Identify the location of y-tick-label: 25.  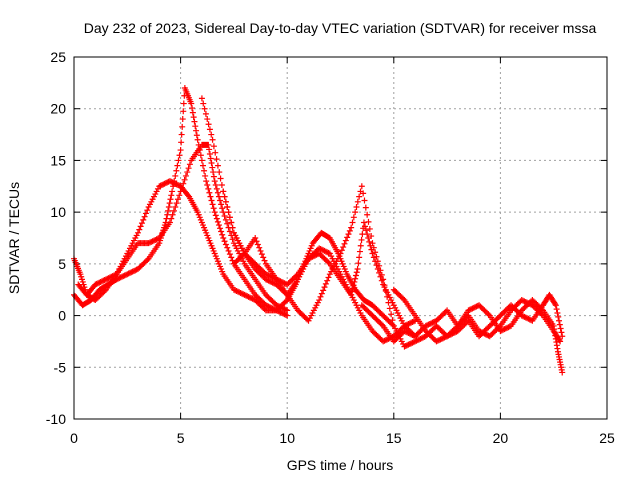
(58, 57).